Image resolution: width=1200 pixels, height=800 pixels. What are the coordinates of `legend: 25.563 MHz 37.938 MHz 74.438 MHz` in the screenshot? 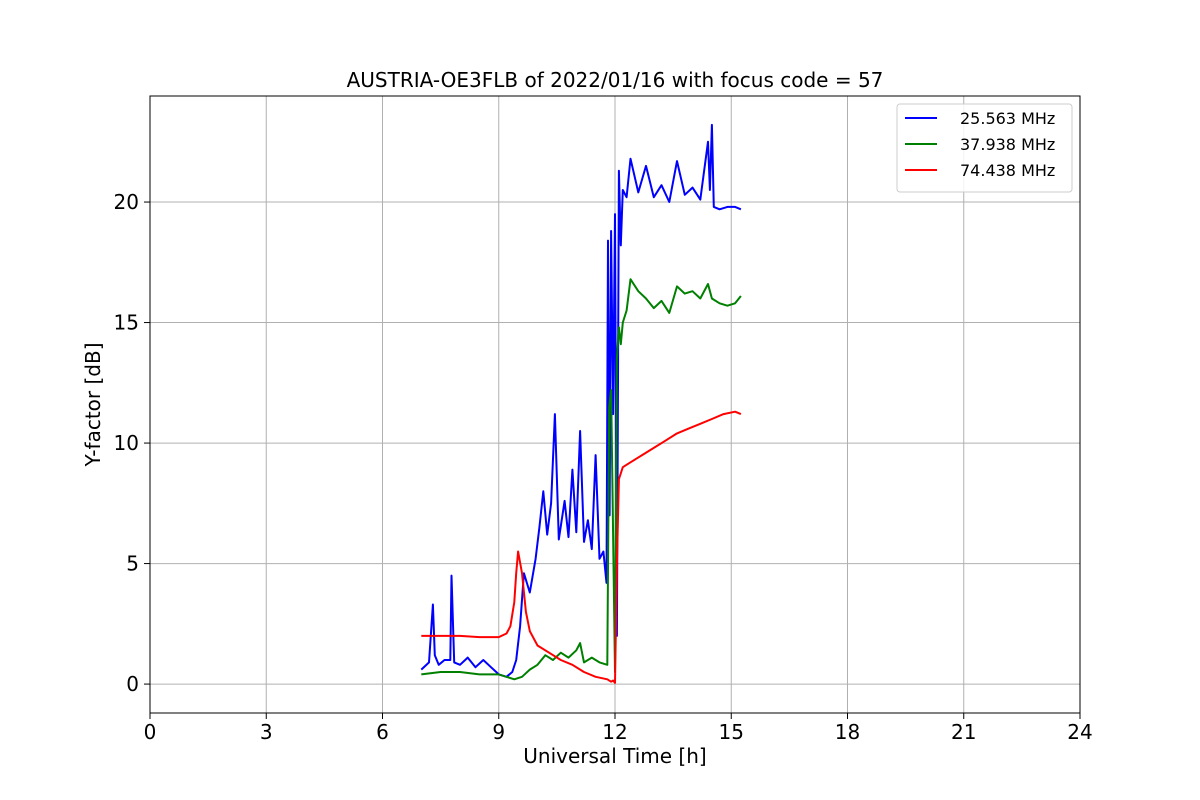 It's located at (984, 148).